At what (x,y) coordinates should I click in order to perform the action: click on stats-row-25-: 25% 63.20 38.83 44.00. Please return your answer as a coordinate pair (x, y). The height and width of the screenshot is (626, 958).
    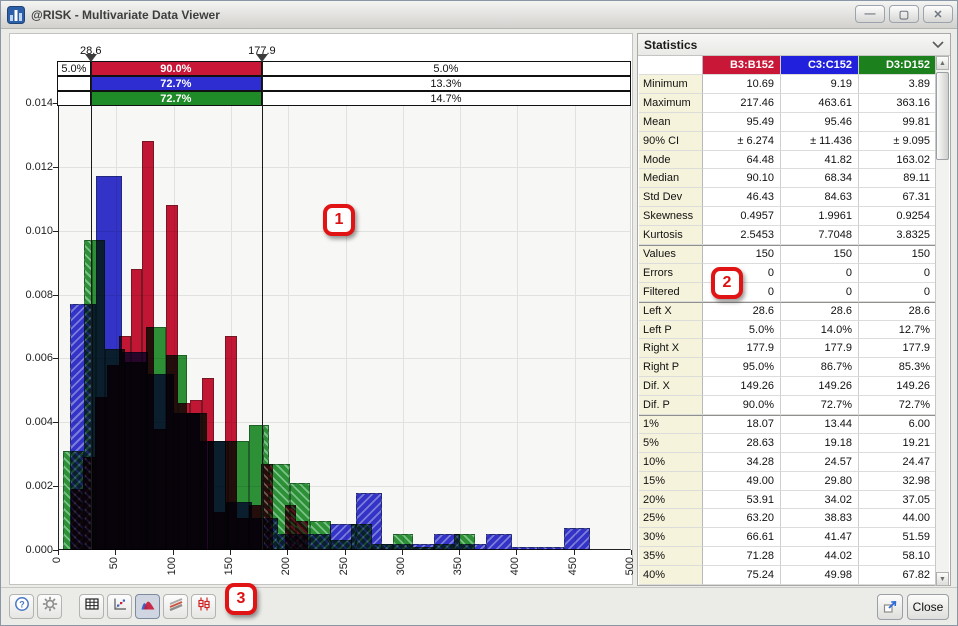
    Looking at the image, I should click on (788, 519).